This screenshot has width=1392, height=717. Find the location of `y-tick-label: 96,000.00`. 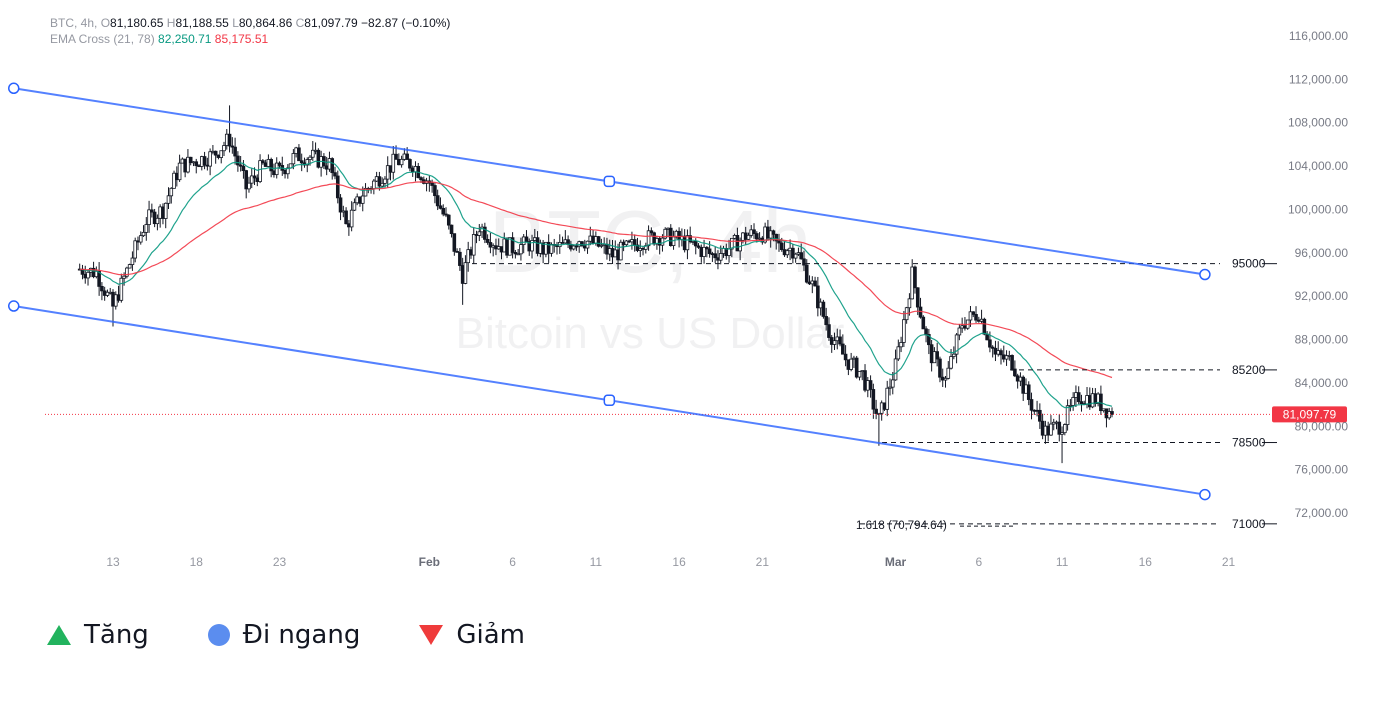

y-tick-label: 96,000.00 is located at coordinates (1322, 253).